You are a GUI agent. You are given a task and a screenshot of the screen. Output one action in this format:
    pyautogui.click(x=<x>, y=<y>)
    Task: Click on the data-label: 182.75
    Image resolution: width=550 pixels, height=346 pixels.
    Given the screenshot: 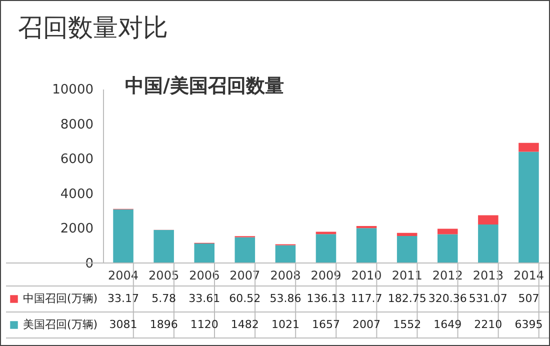 What is the action you would take?
    pyautogui.click(x=407, y=298)
    